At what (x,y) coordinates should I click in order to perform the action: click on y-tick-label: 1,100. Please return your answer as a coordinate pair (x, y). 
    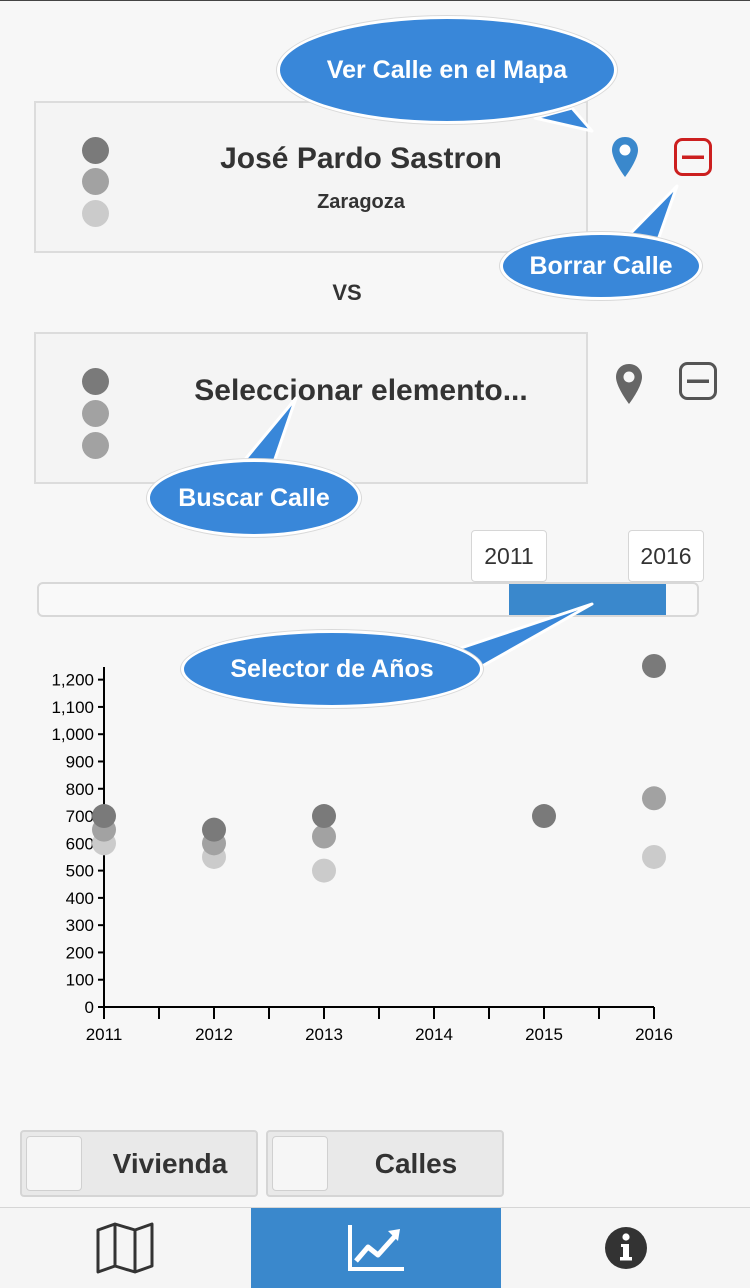
    Looking at the image, I should click on (72, 707).